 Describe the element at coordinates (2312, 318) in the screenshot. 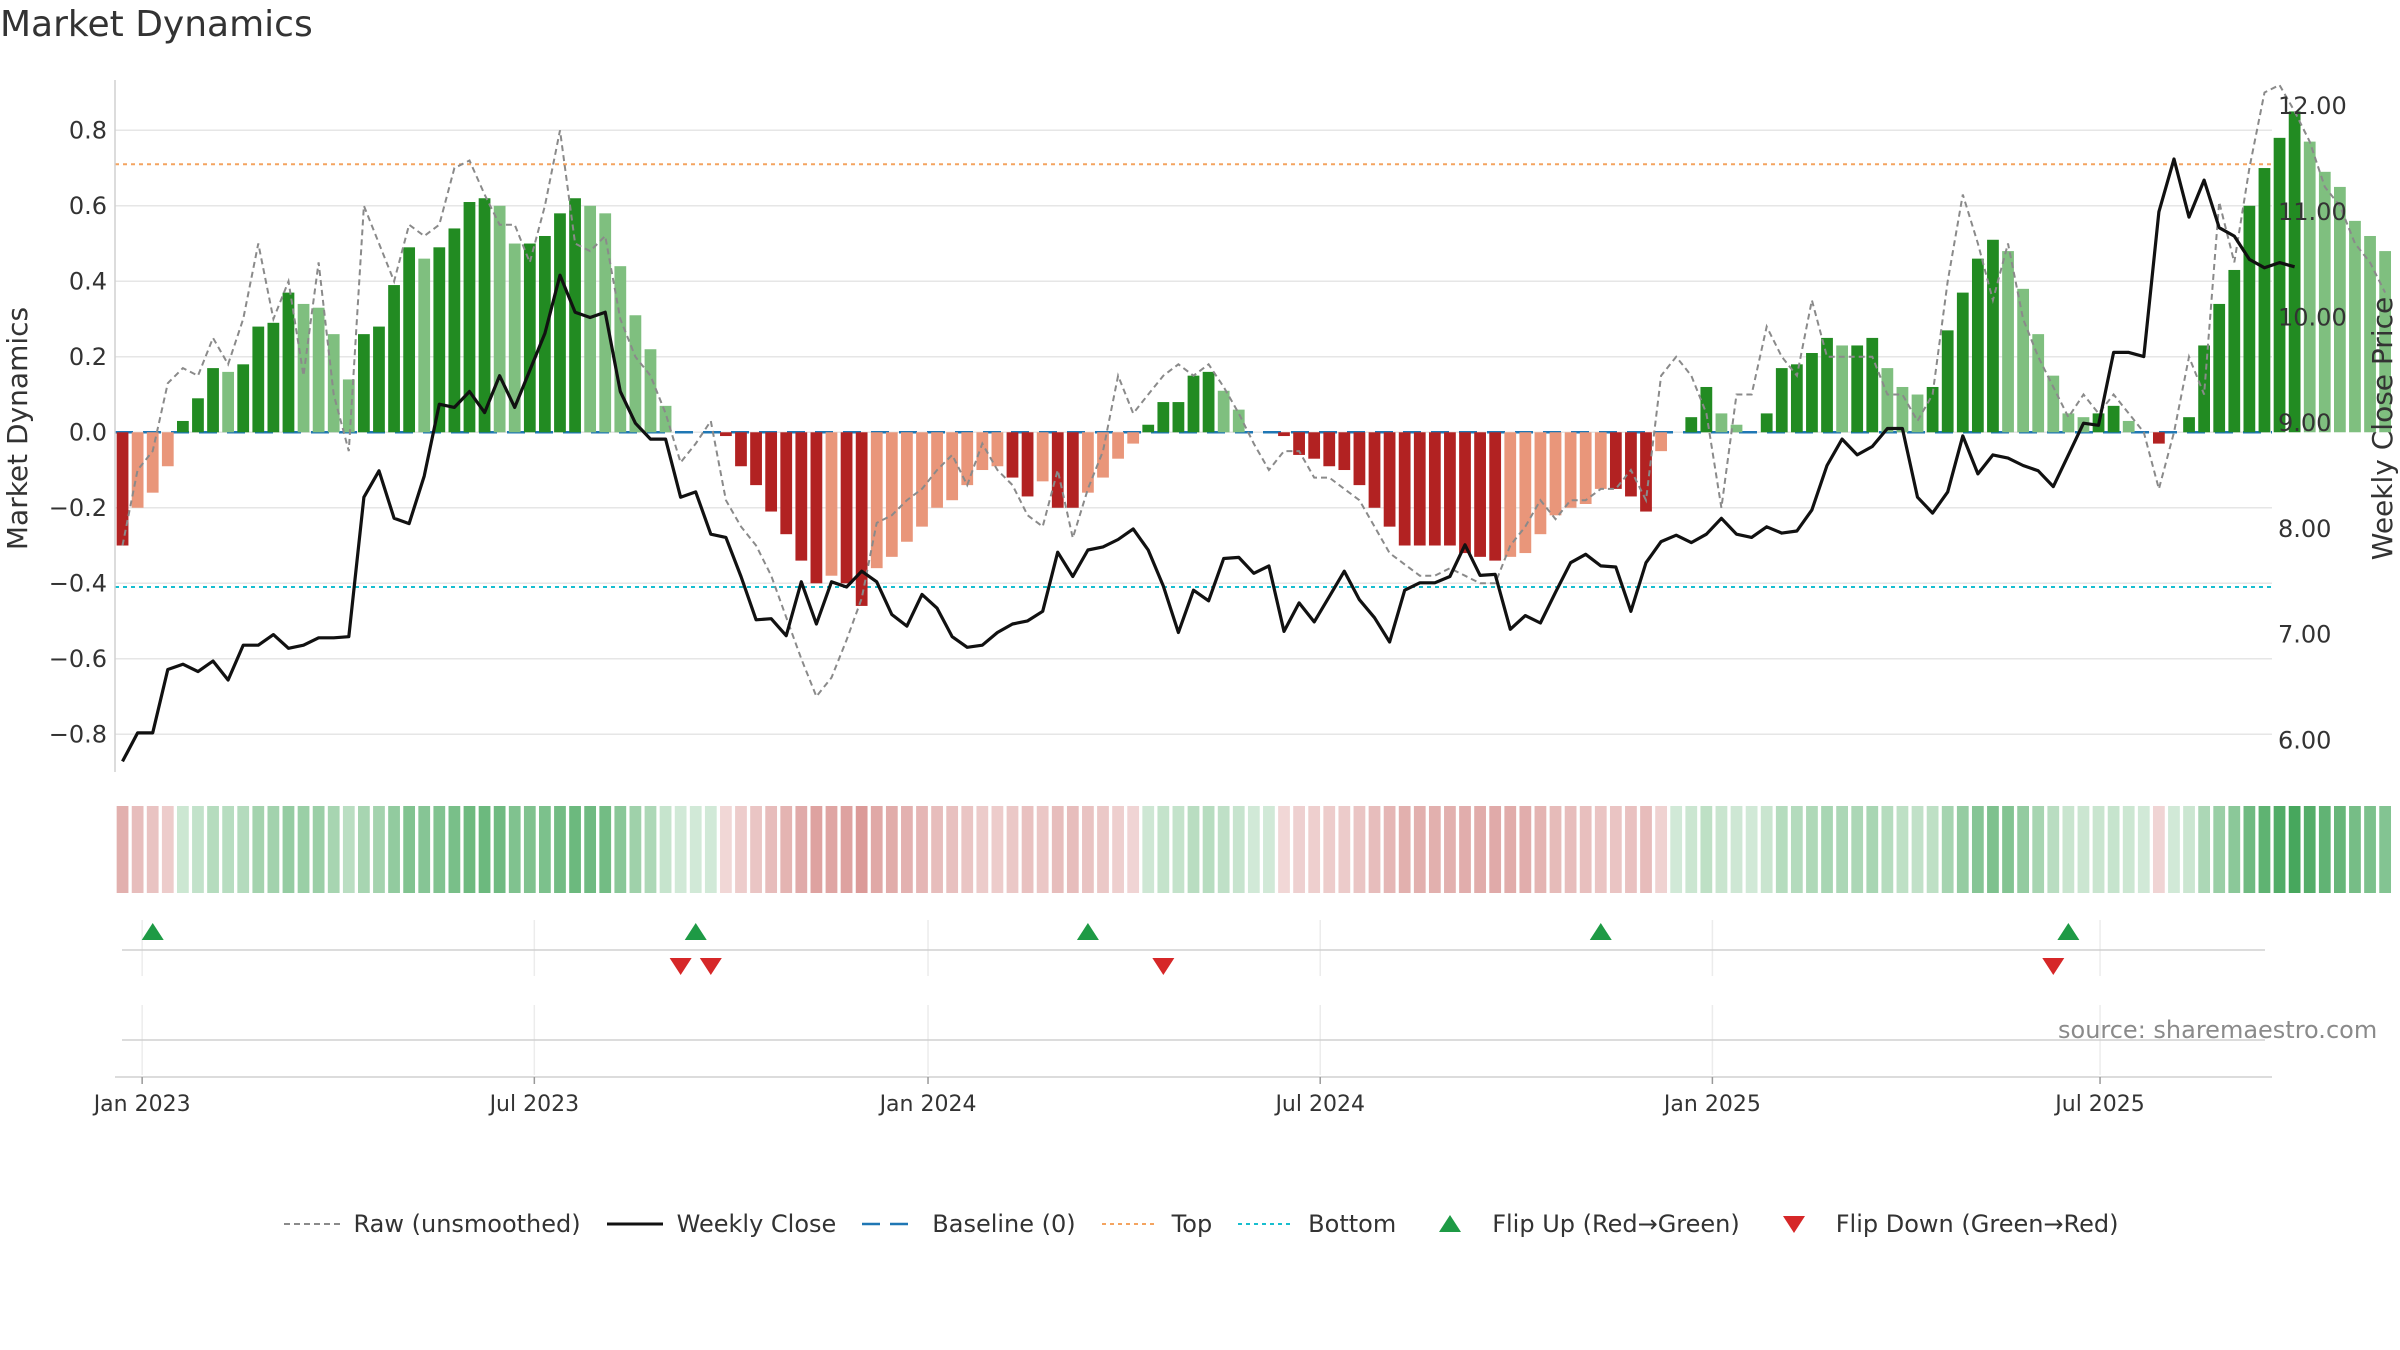

I see `y2-tick-label: 10.00` at that location.